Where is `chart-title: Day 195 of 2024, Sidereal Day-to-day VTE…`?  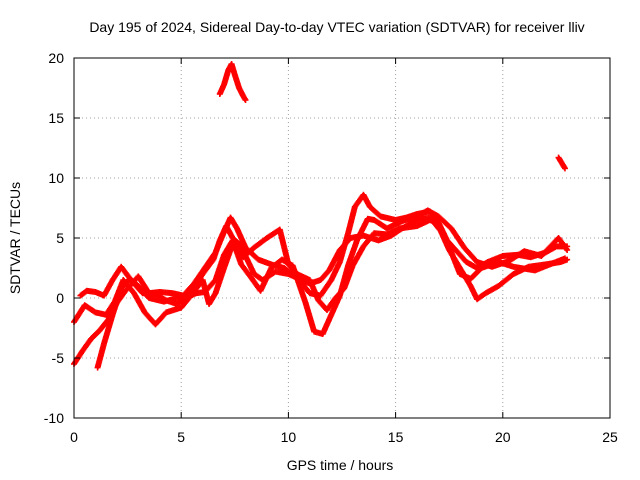
chart-title: Day 195 of 2024, Sidereal Day-to-day VTE… is located at coordinates (336, 27).